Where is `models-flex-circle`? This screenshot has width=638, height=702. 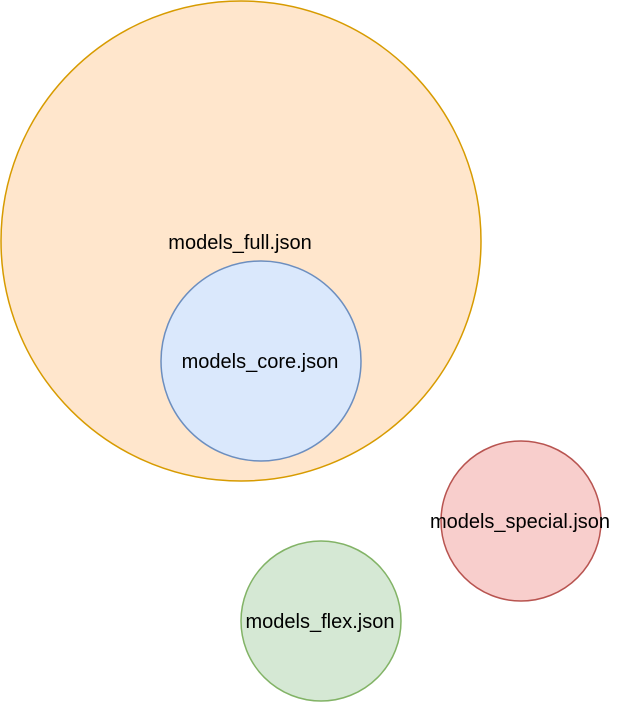 models-flex-circle is located at coordinates (321, 621).